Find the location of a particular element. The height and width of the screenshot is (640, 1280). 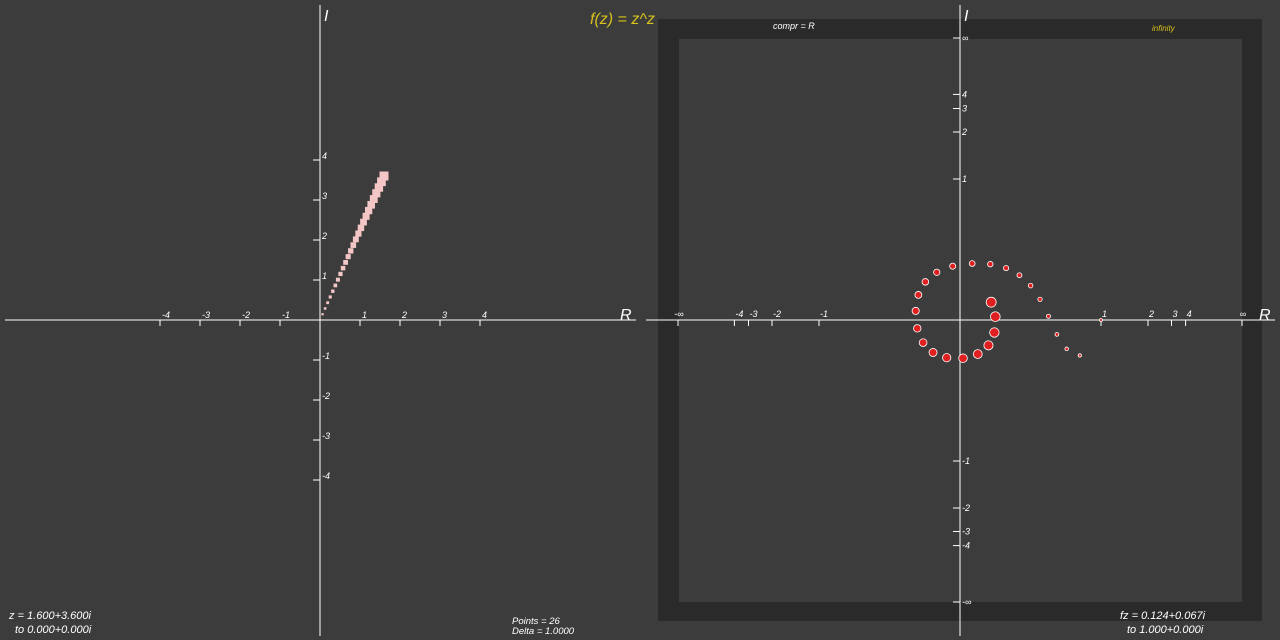

output-y-tick-label: ∞ is located at coordinates (965, 38).